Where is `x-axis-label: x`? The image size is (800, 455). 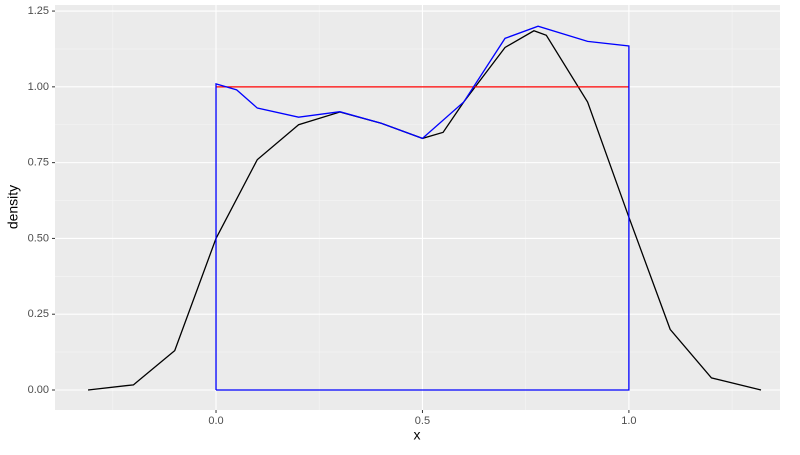
x-axis-label: x is located at coordinates (417, 435).